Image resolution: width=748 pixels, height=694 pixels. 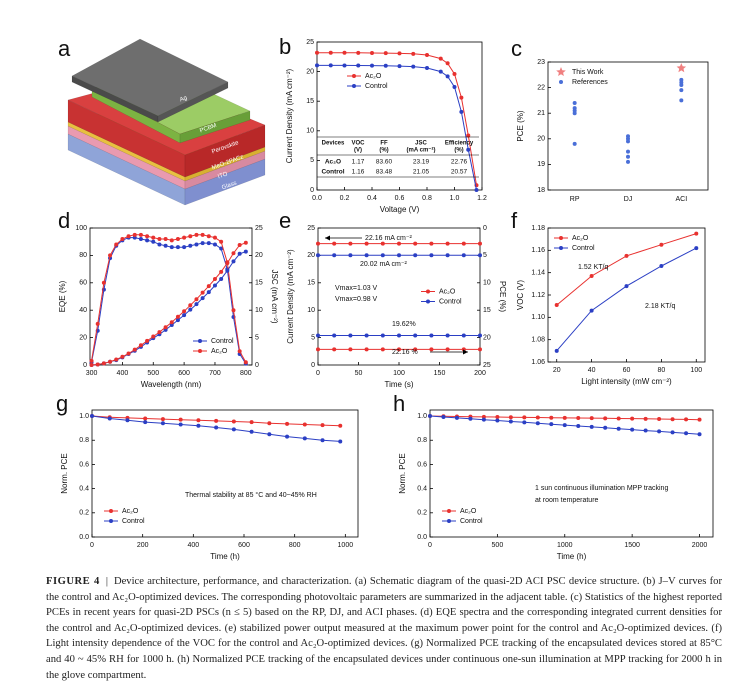 I want to click on layer-label: Ag, so click(x=183, y=99).